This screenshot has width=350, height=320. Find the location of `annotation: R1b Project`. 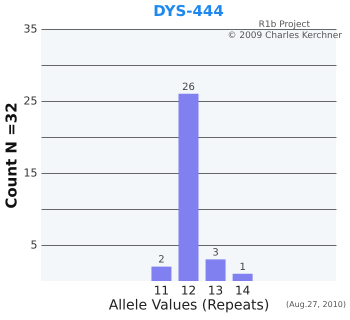

annotation: R1b Project is located at coordinates (284, 25).